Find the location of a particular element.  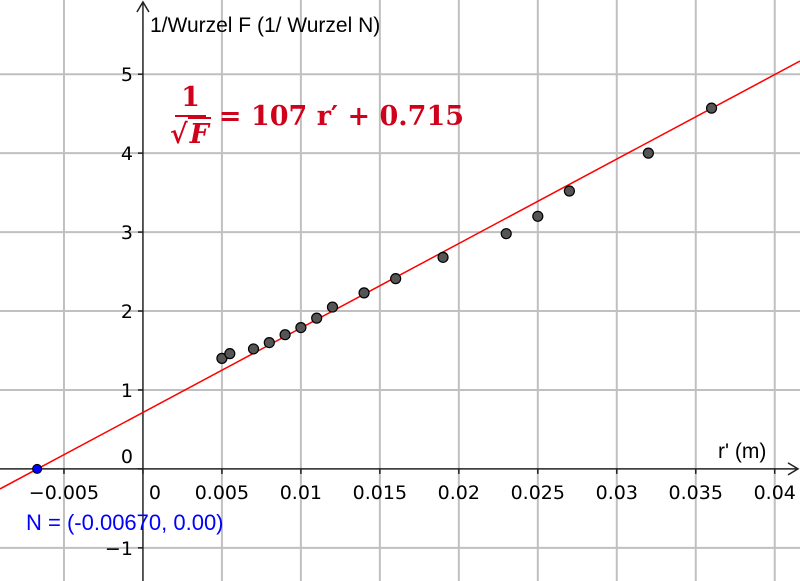

y-tick-label: 1 is located at coordinates (127, 391).